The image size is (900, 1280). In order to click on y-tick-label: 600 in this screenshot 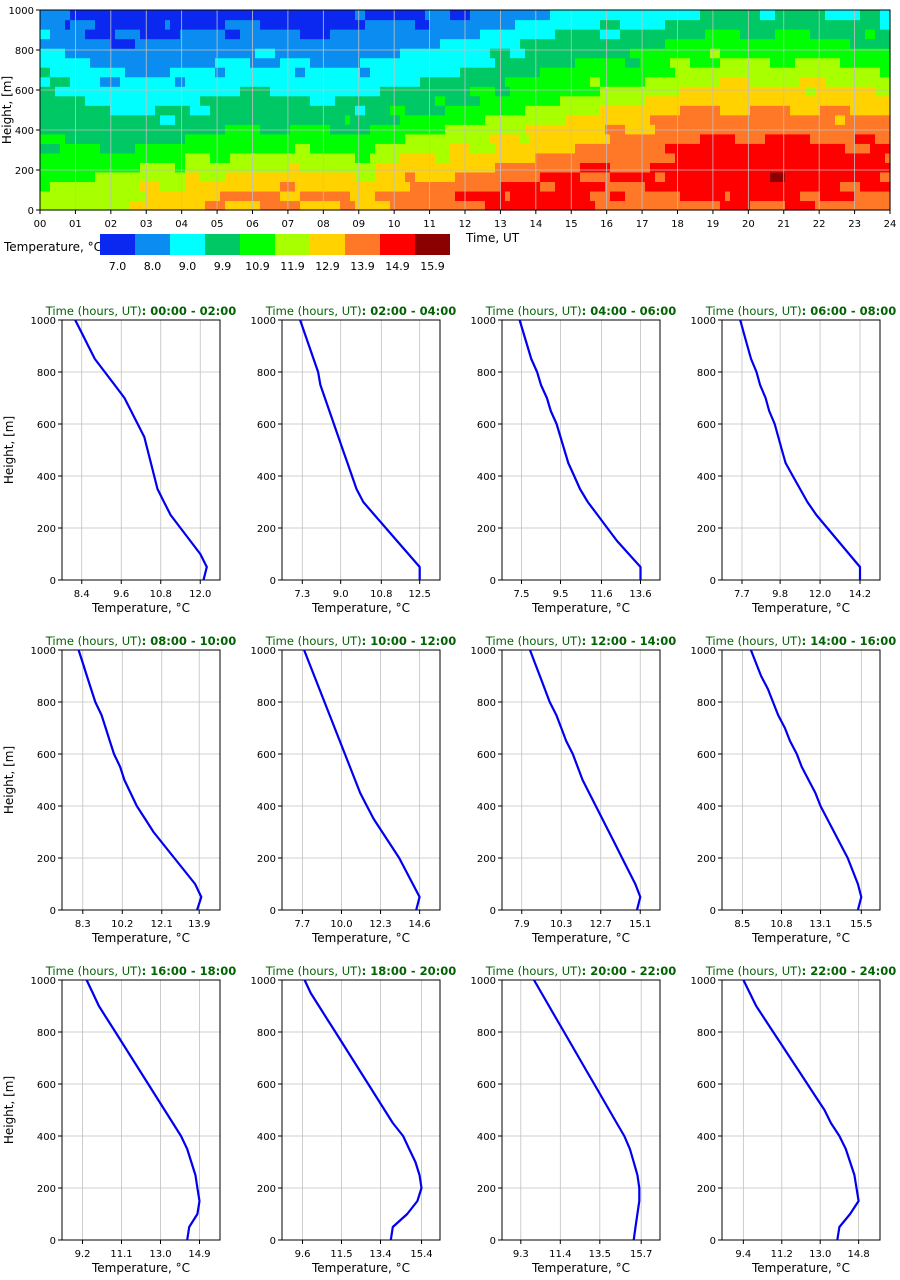, I will do `click(486, 425)`.